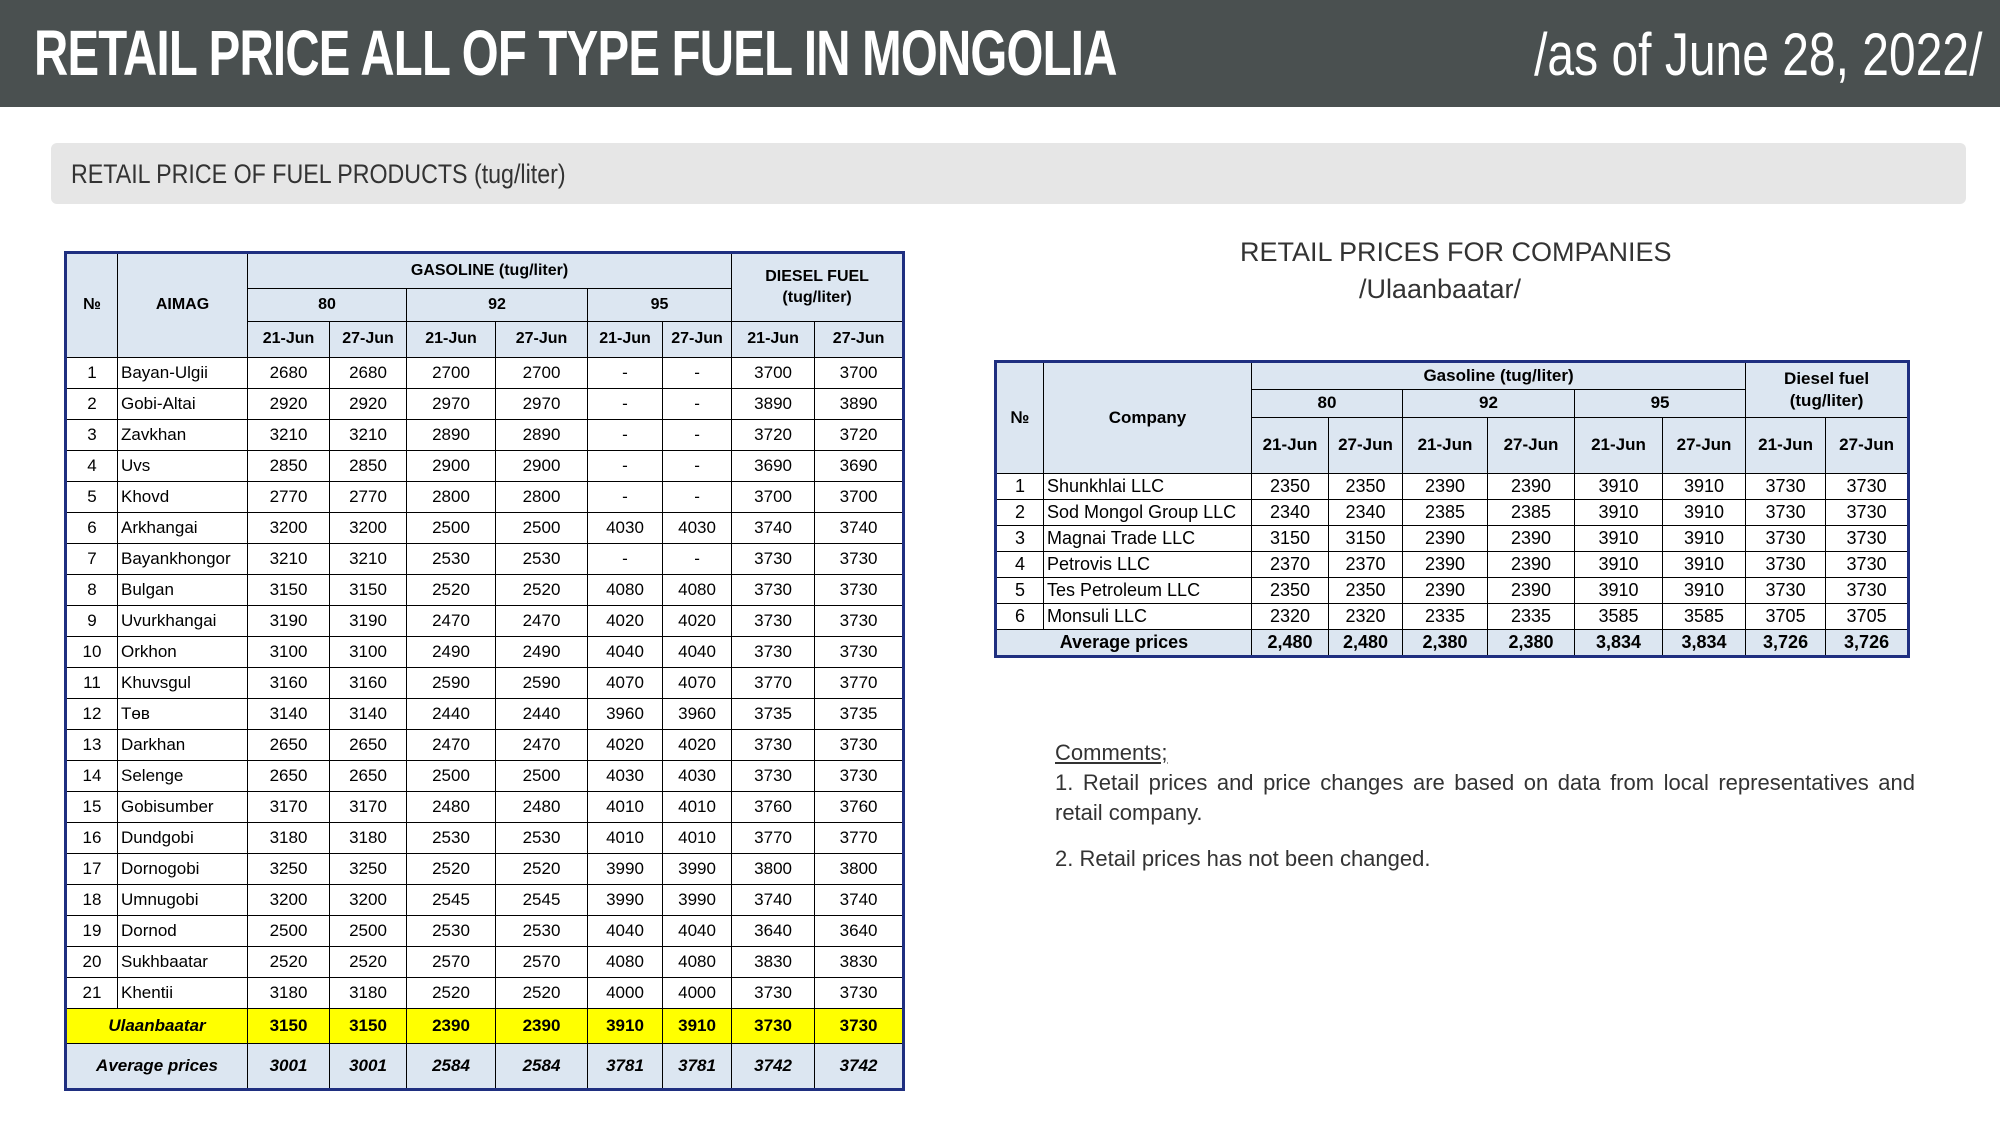  Describe the element at coordinates (1019, 538) in the screenshot. I see `row-number: 3` at that location.